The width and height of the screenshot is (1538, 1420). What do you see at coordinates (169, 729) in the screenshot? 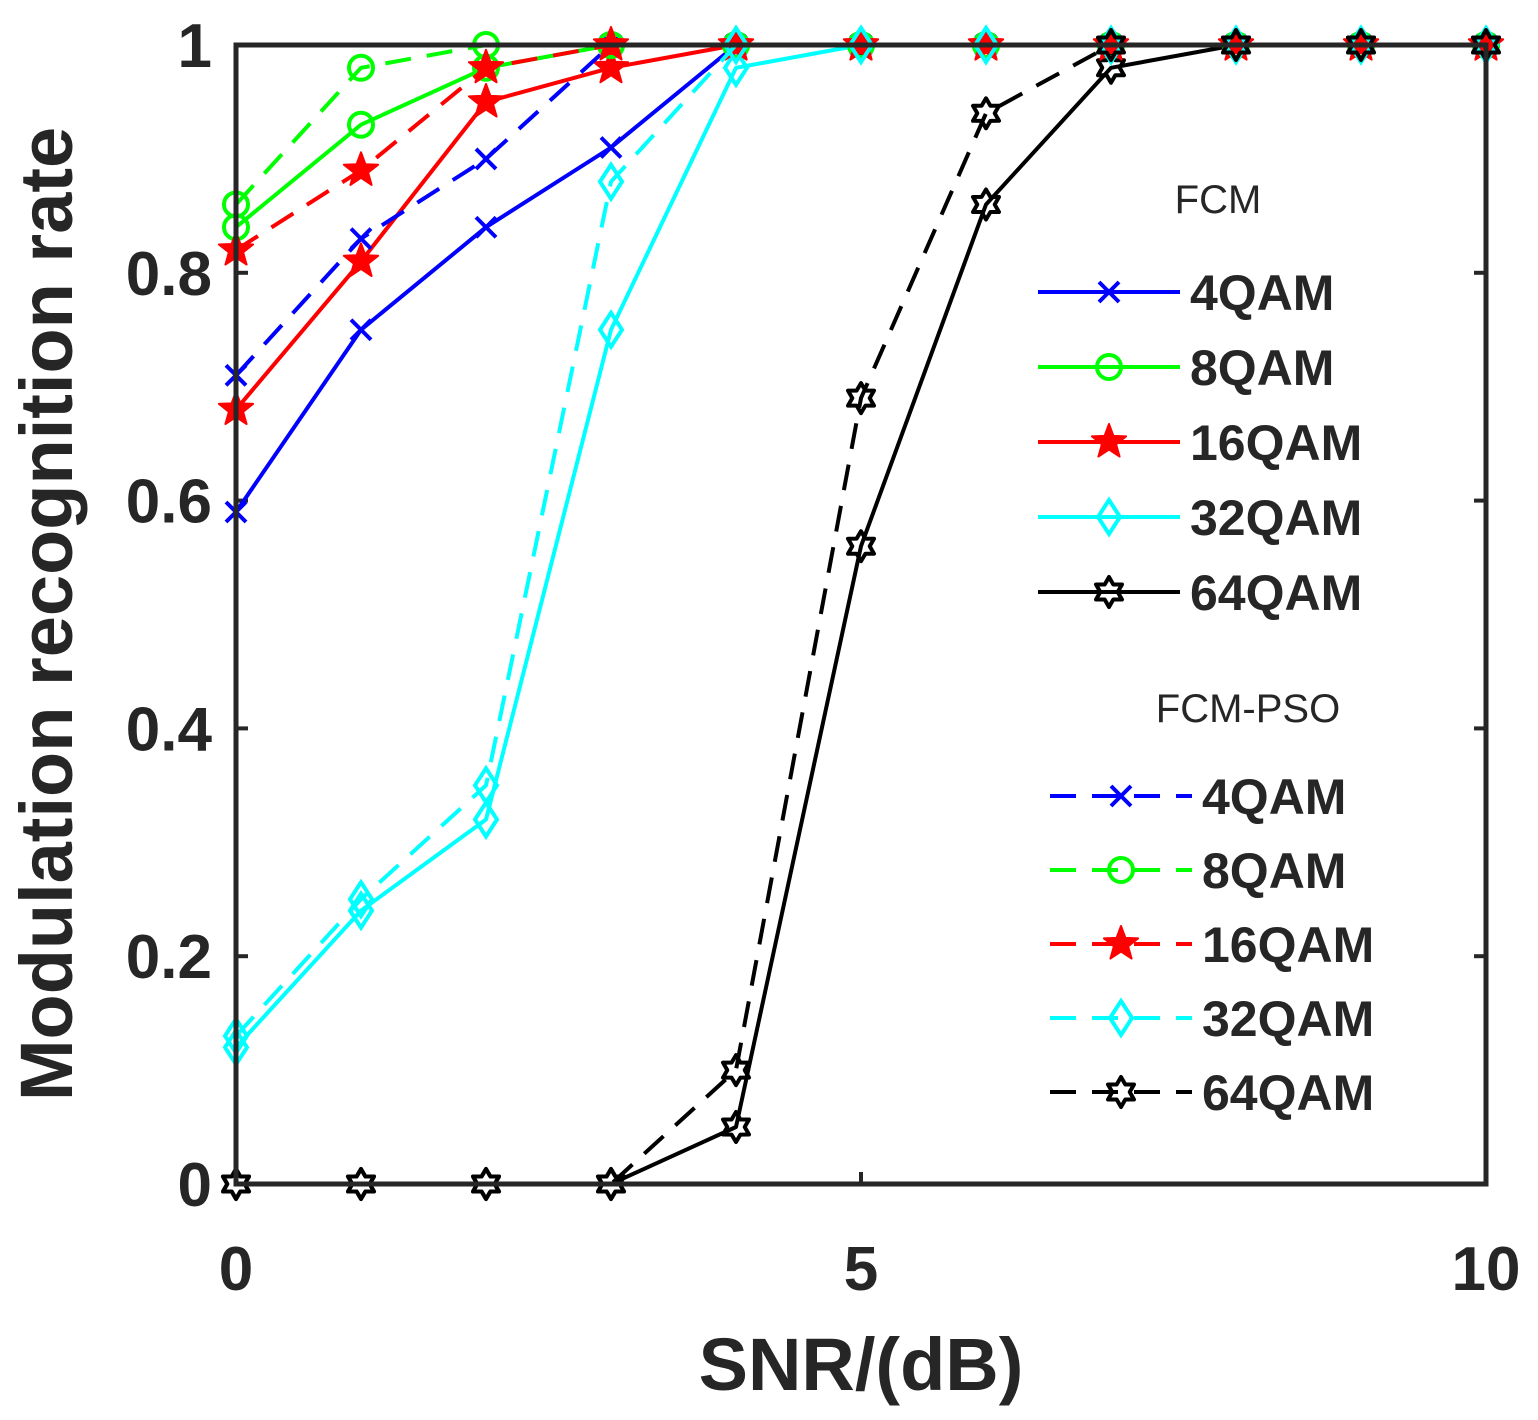
I see `y-tick-label: 0.4` at bounding box center [169, 729].